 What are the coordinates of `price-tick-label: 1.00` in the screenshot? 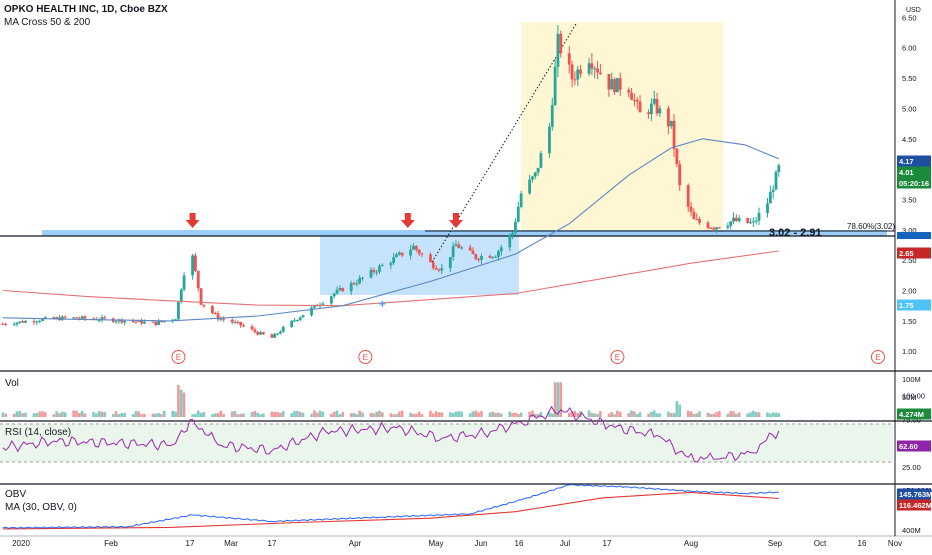 It's located at (909, 351).